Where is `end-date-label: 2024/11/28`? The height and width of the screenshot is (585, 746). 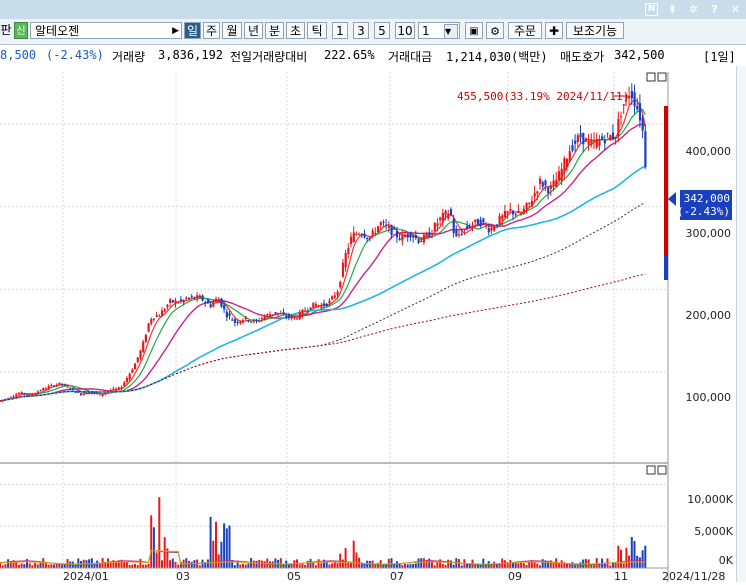
end-date-label: 2024/11/28 is located at coordinates (693, 576).